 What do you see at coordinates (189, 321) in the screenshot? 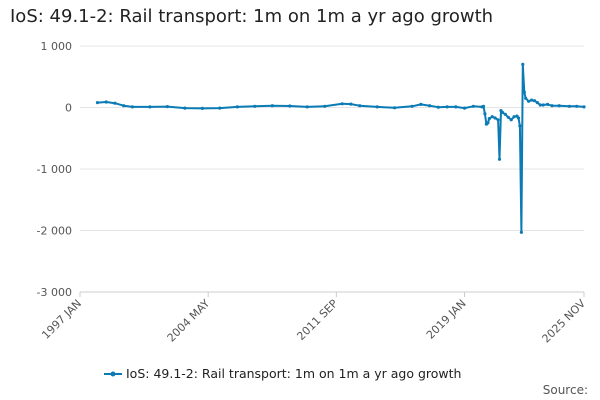
I see `x-tick-label: 2004 MAY` at bounding box center [189, 321].